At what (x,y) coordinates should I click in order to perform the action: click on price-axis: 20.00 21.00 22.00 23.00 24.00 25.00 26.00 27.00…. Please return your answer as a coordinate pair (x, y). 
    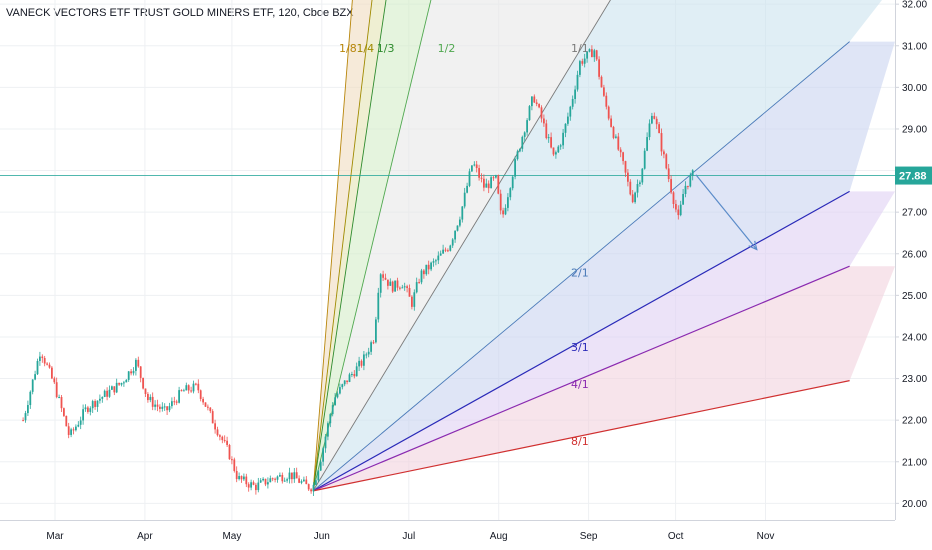
    Looking at the image, I should click on (913, 275).